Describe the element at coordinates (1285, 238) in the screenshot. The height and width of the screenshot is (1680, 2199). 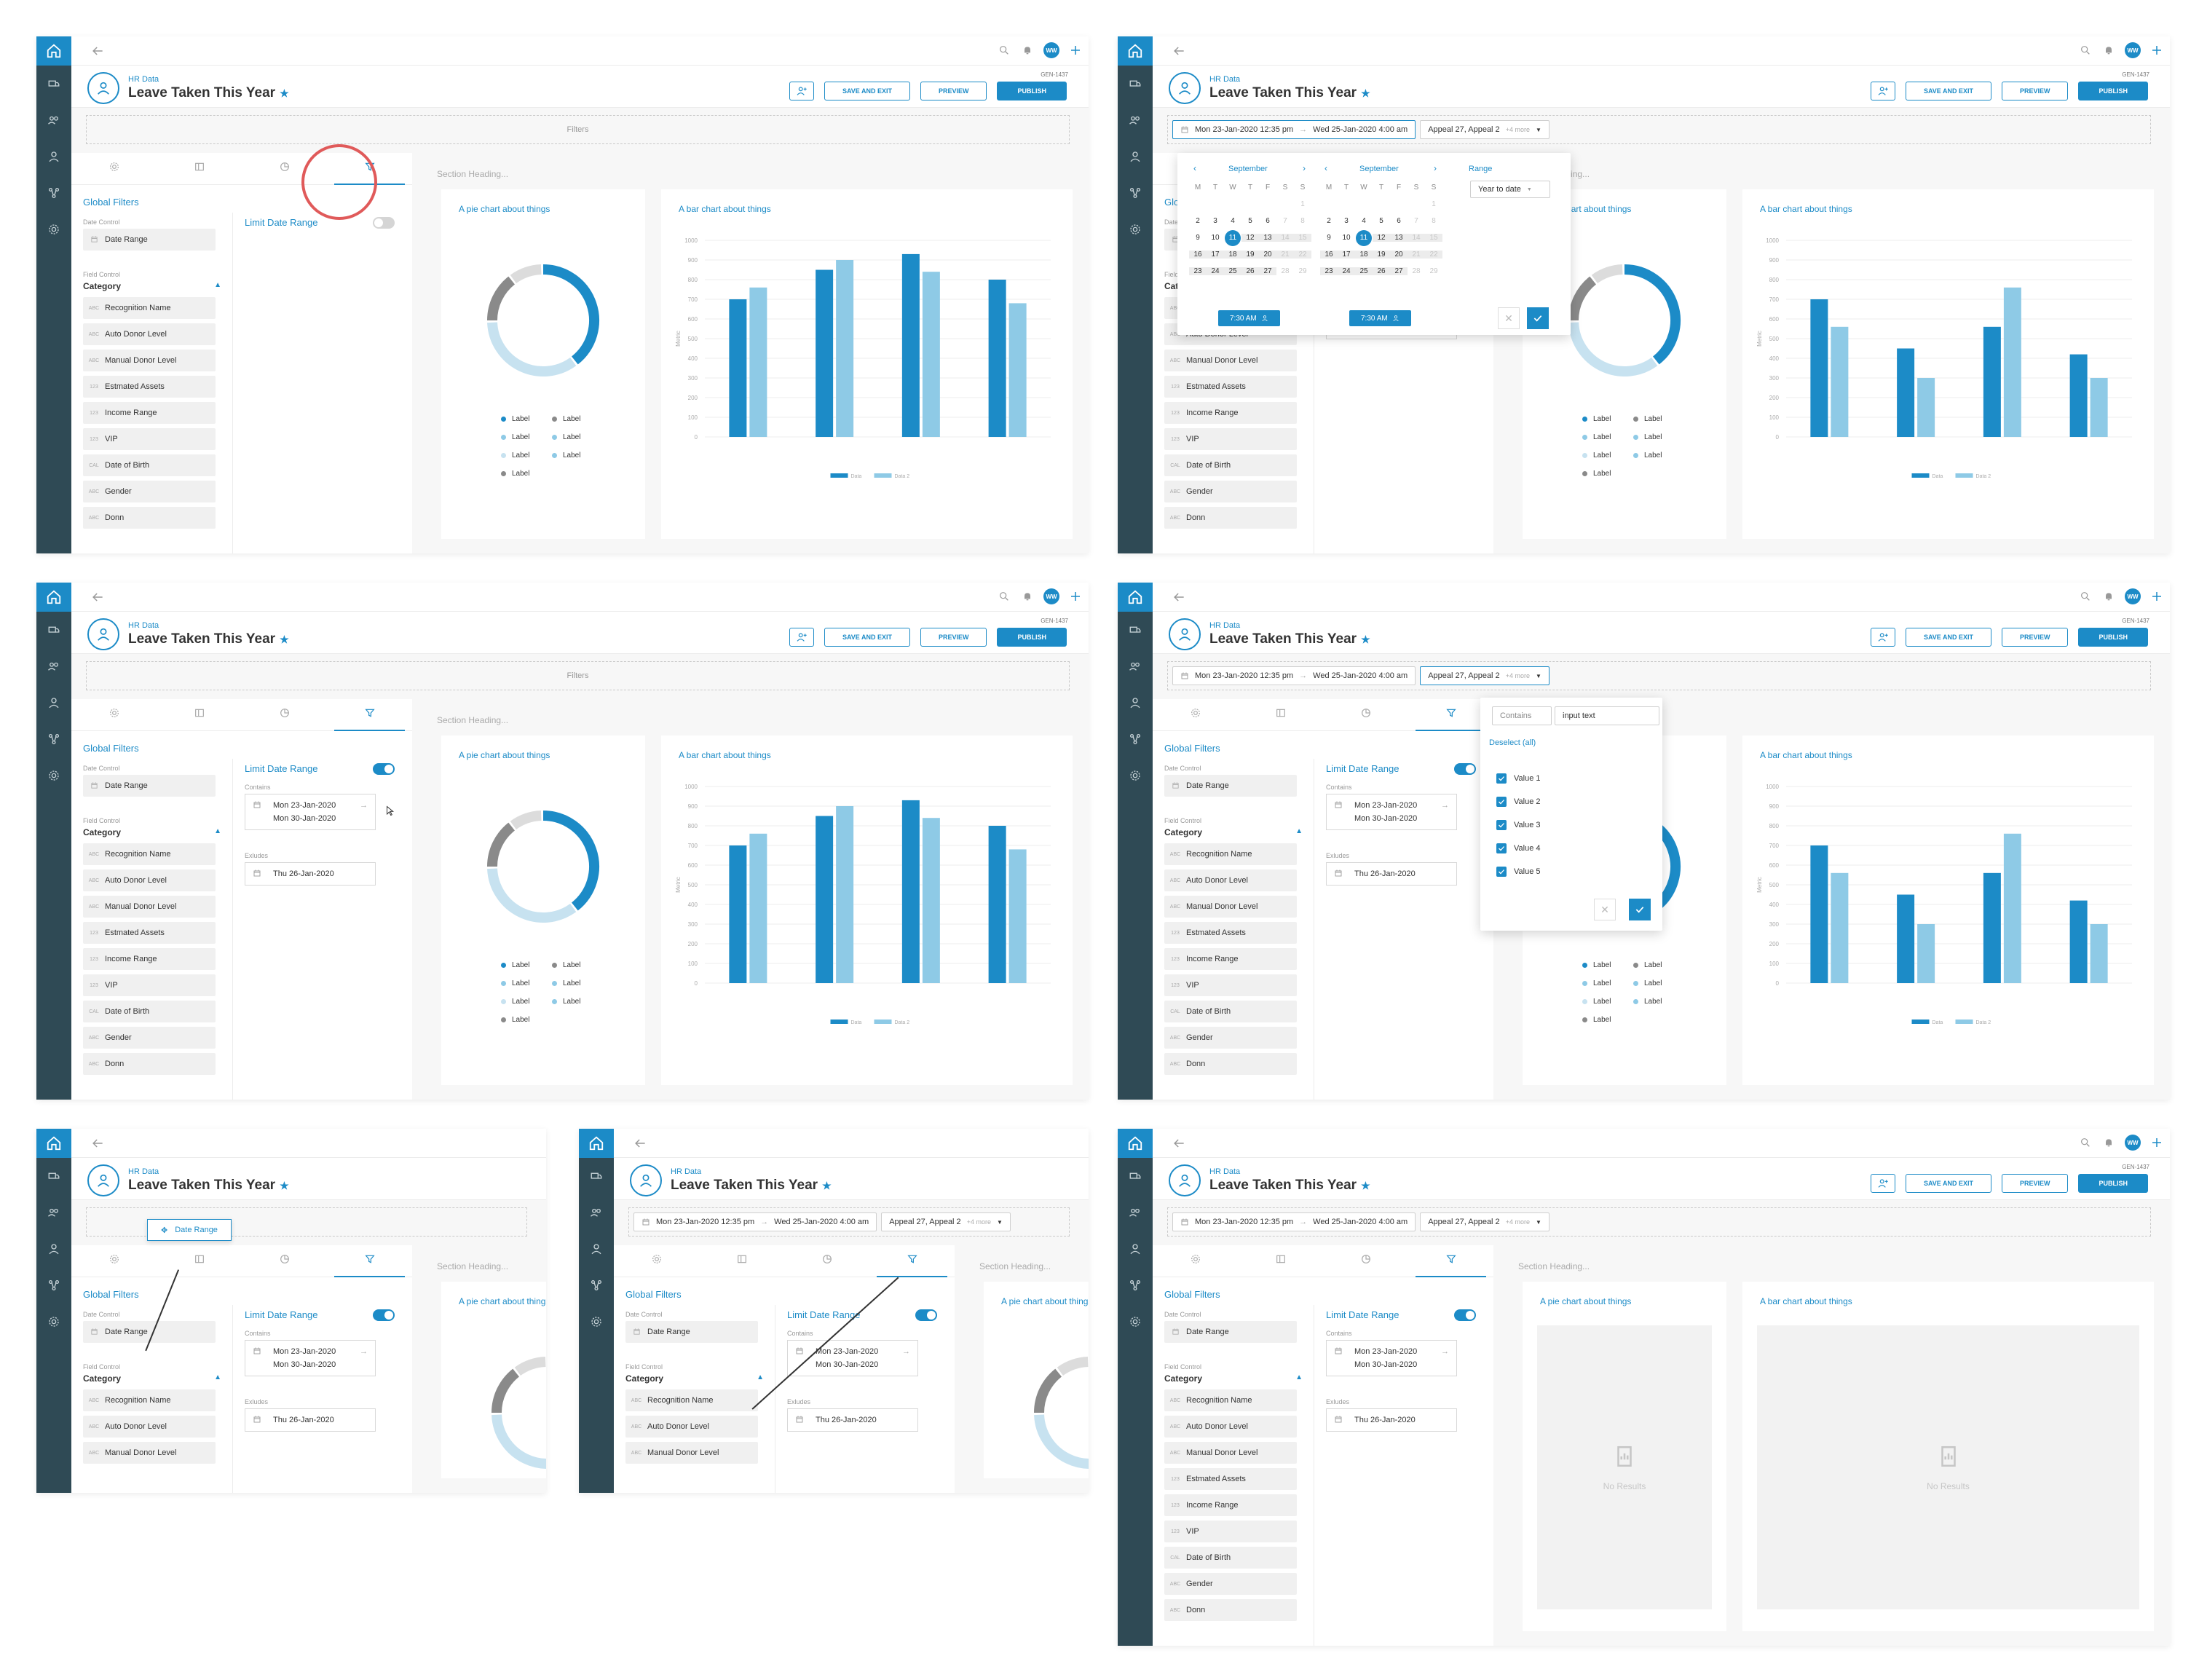
I see `calendar-day: 14` at that location.